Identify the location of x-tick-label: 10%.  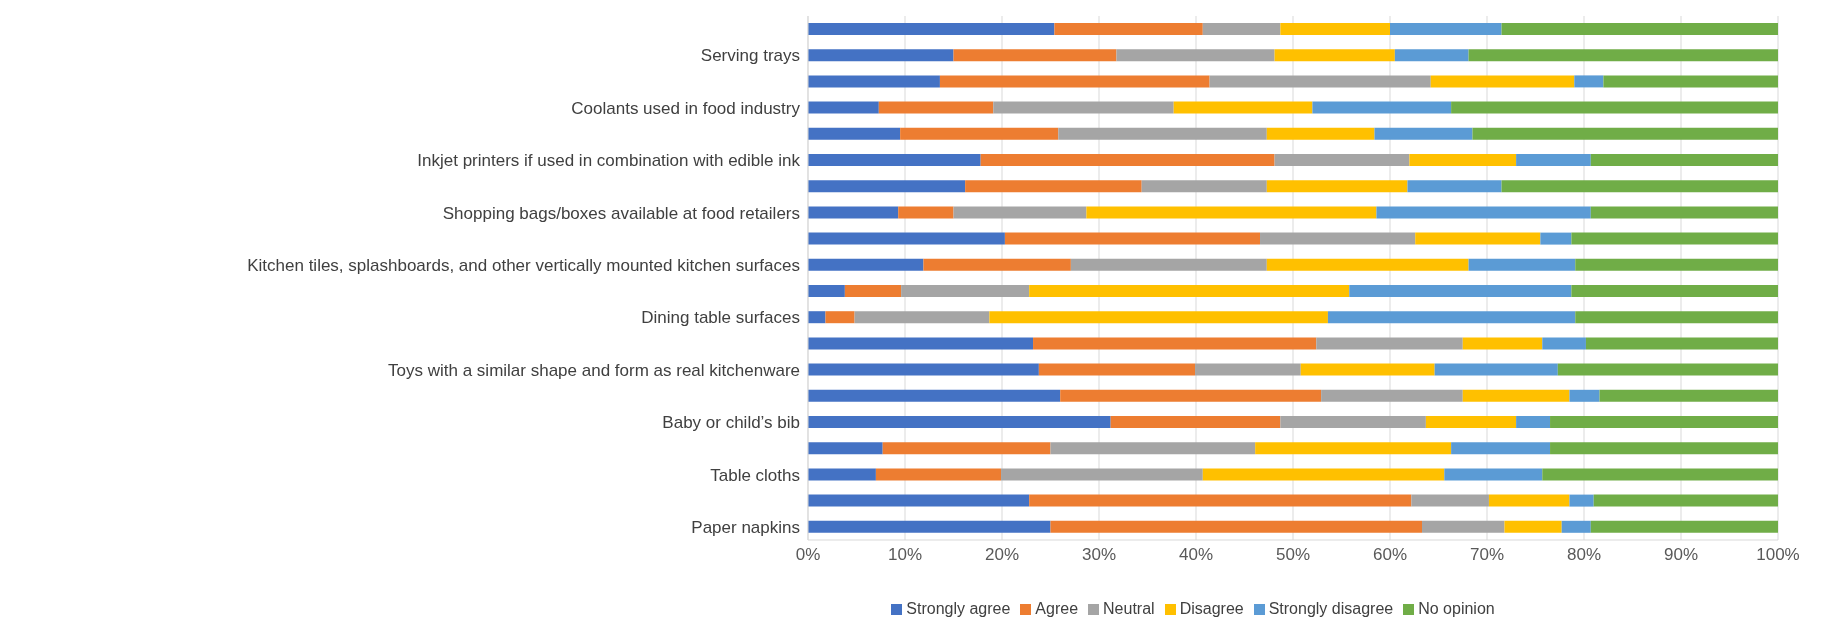
(905, 555).